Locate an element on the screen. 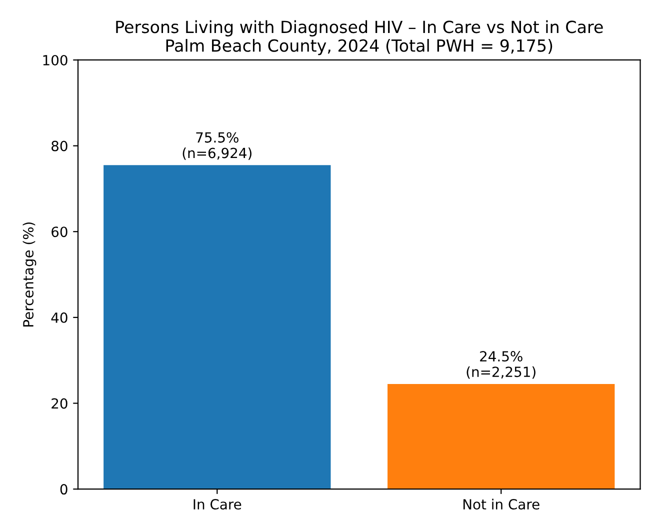 This screenshot has height=517, width=650. data-label: 75.5% (n=6,924) is located at coordinates (217, 146).